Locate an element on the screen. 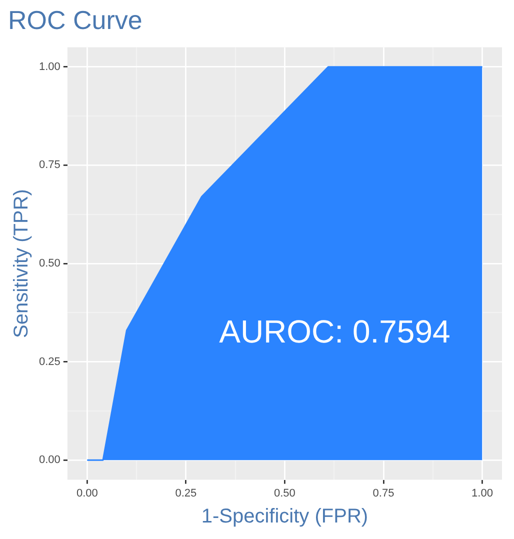 This screenshot has height=539, width=514. x-tick-label: 0.75 is located at coordinates (383, 493).